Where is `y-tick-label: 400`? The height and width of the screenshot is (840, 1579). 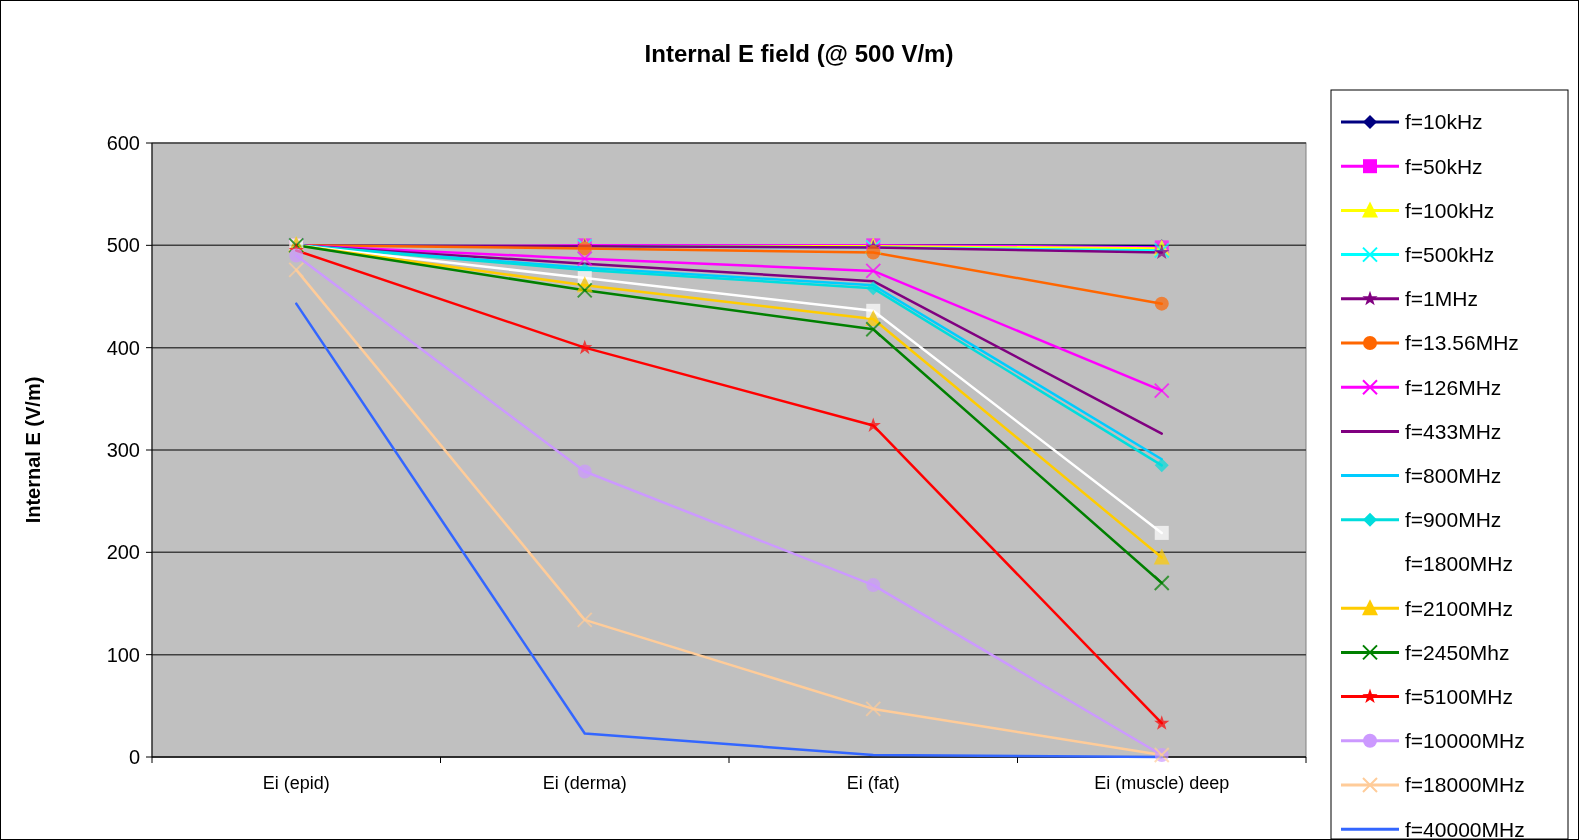 y-tick-label: 400 is located at coordinates (123, 347).